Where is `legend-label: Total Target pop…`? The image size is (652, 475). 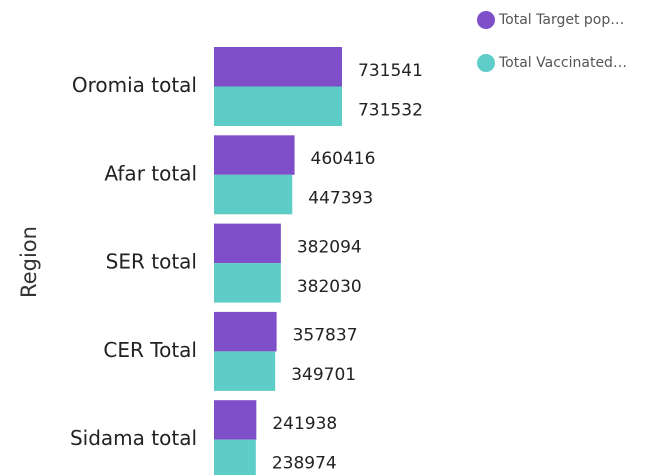 legend-label: Total Target pop… is located at coordinates (561, 20).